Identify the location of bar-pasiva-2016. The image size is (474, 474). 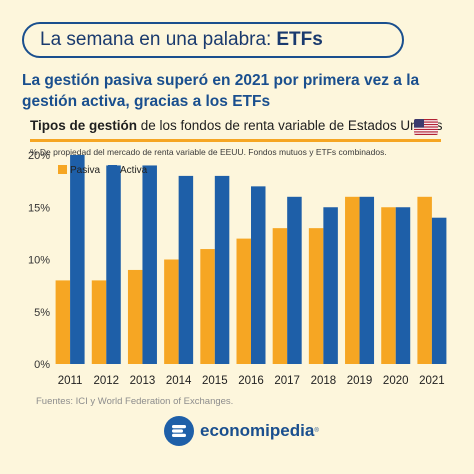
(243, 301).